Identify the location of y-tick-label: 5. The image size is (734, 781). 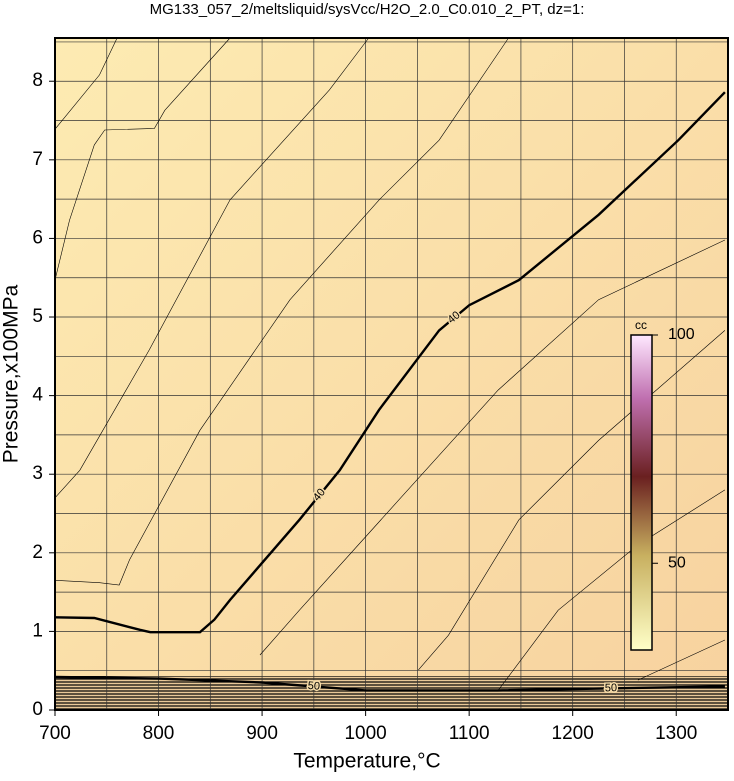
(37, 316).